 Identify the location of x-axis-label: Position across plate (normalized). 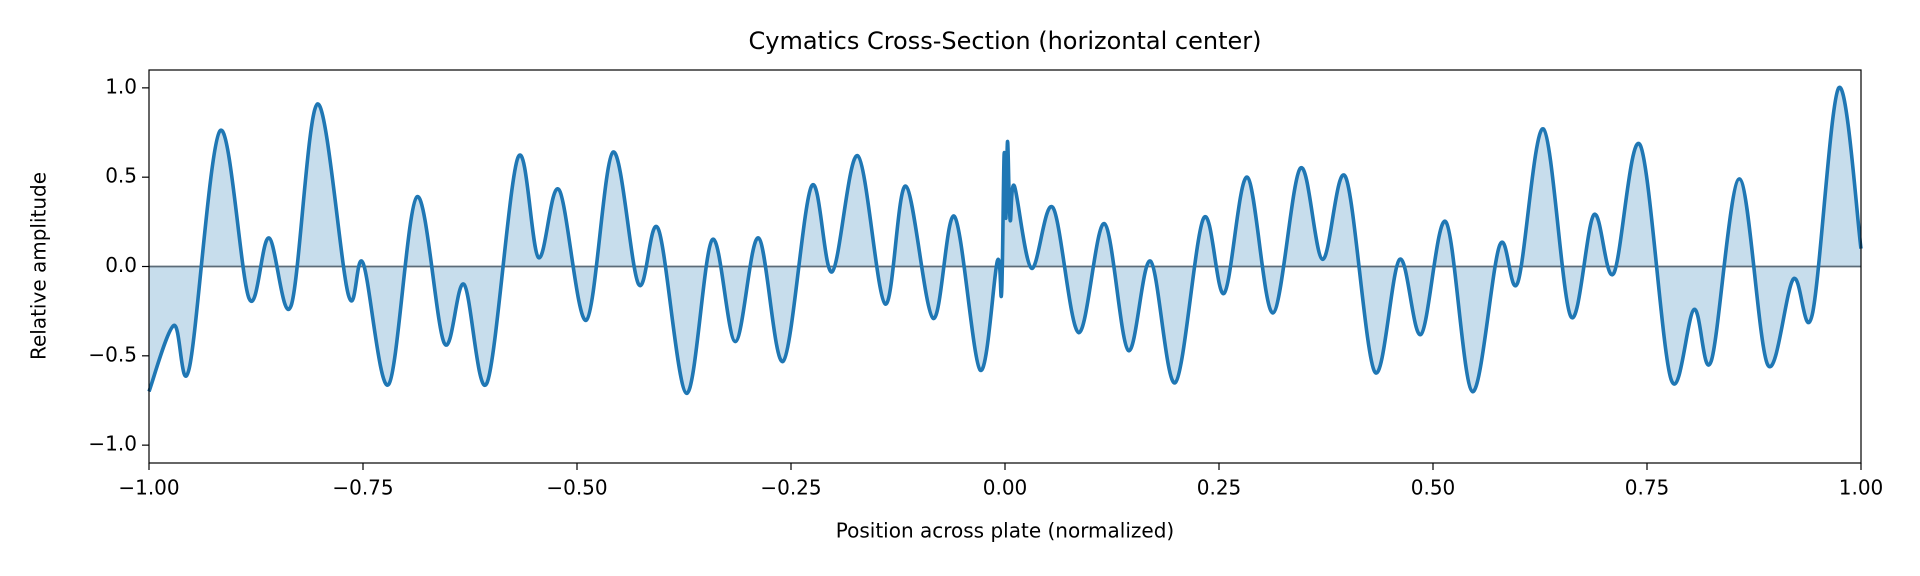
(1005, 531).